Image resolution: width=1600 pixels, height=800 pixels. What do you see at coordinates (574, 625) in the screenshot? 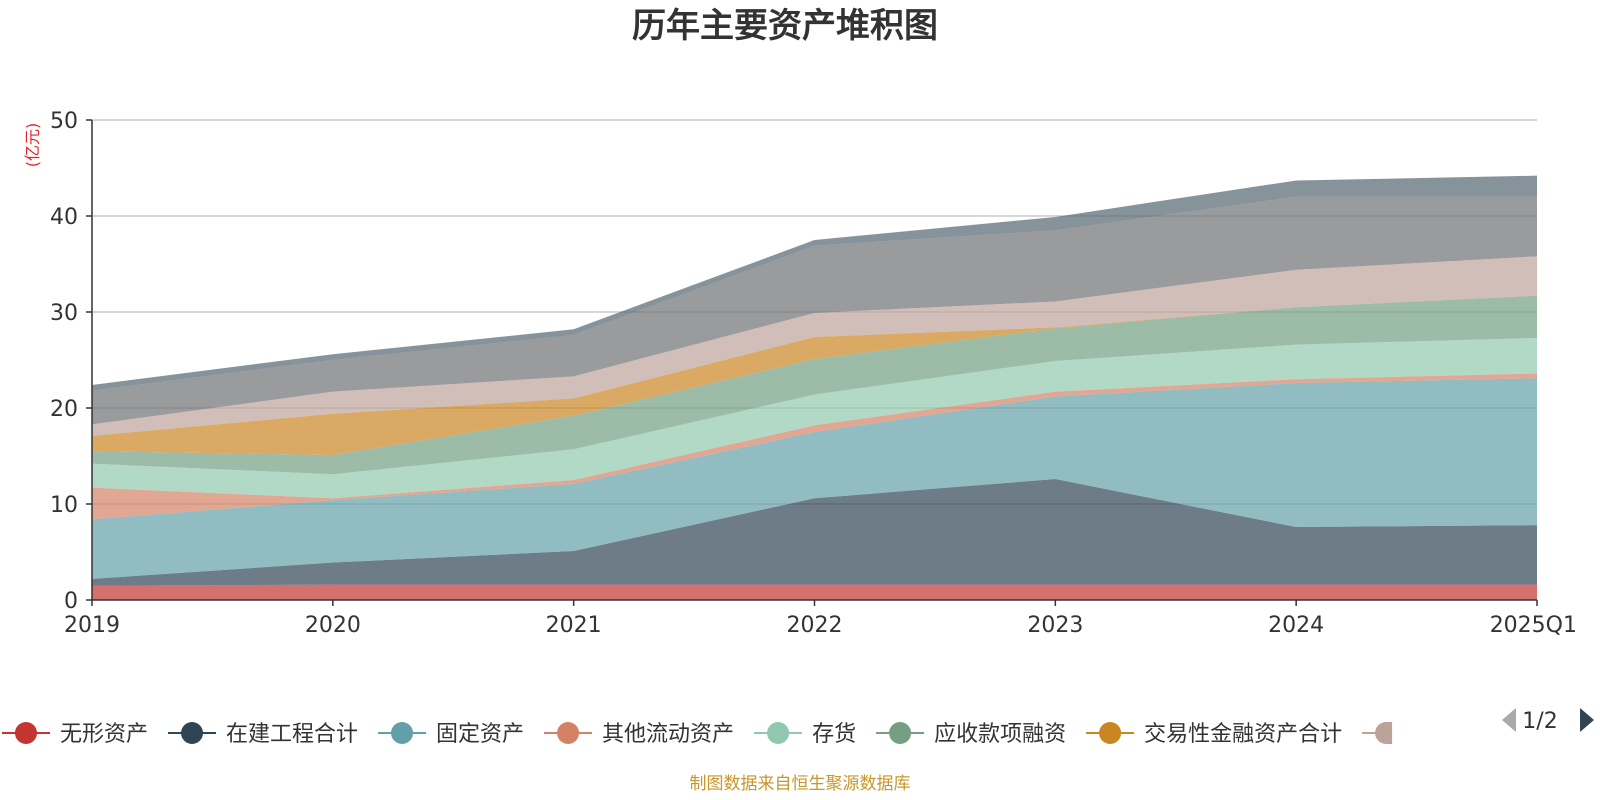
I see `x-tick-label: 2021` at bounding box center [574, 625].